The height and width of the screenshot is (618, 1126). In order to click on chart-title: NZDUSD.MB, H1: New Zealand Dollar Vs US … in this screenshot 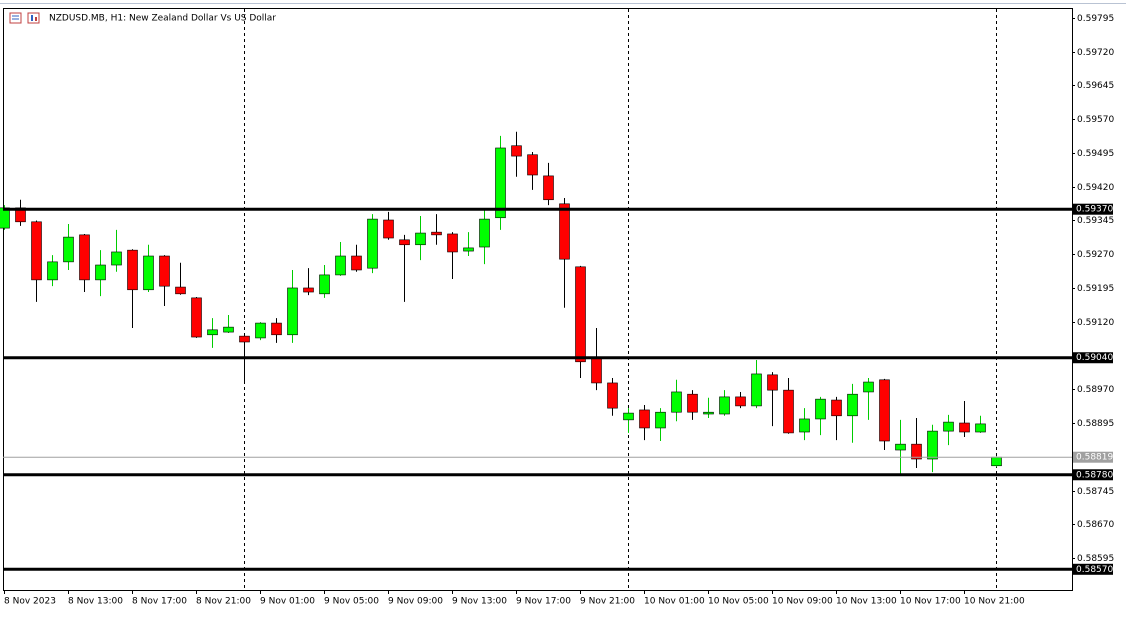, I will do `click(162, 19)`.